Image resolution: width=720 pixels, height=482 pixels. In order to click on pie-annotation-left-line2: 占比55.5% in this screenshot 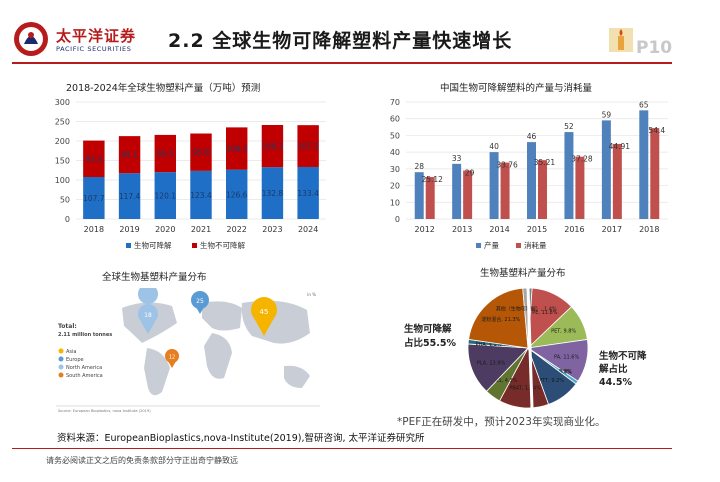, I will do `click(430, 343)`.